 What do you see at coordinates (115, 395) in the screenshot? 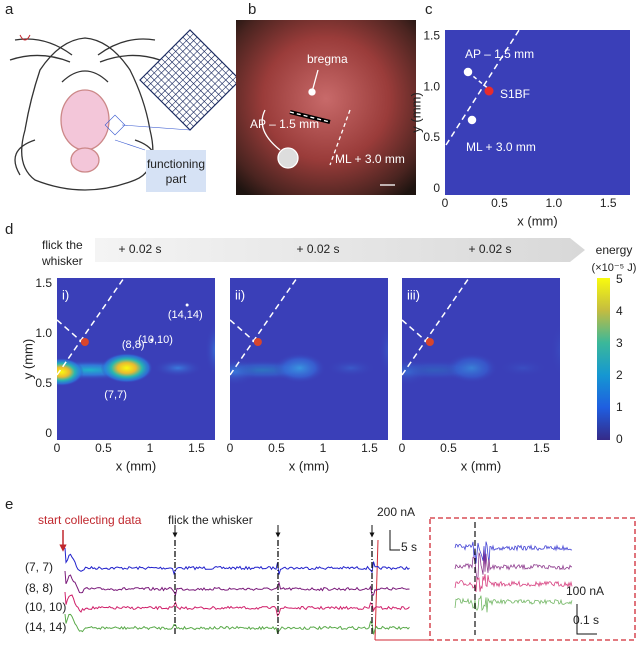
I see `point-label: (7,7)` at bounding box center [115, 395].